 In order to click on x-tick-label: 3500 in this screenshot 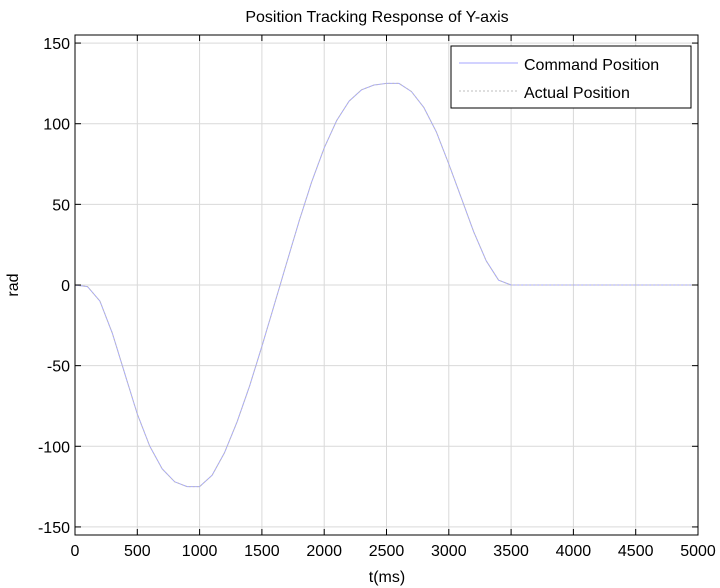, I will do `click(511, 551)`.